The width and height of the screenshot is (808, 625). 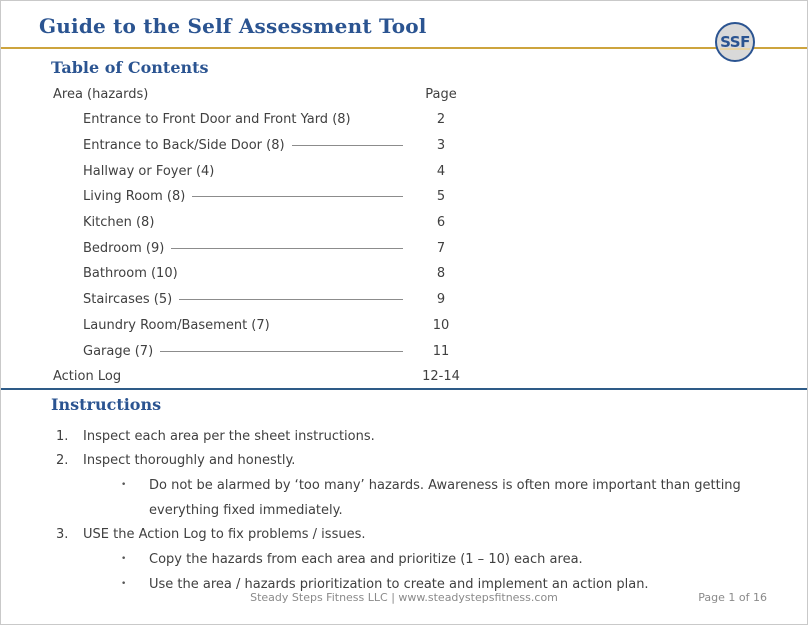 I want to click on ssf-logo-icon: SSF, so click(x=735, y=42).